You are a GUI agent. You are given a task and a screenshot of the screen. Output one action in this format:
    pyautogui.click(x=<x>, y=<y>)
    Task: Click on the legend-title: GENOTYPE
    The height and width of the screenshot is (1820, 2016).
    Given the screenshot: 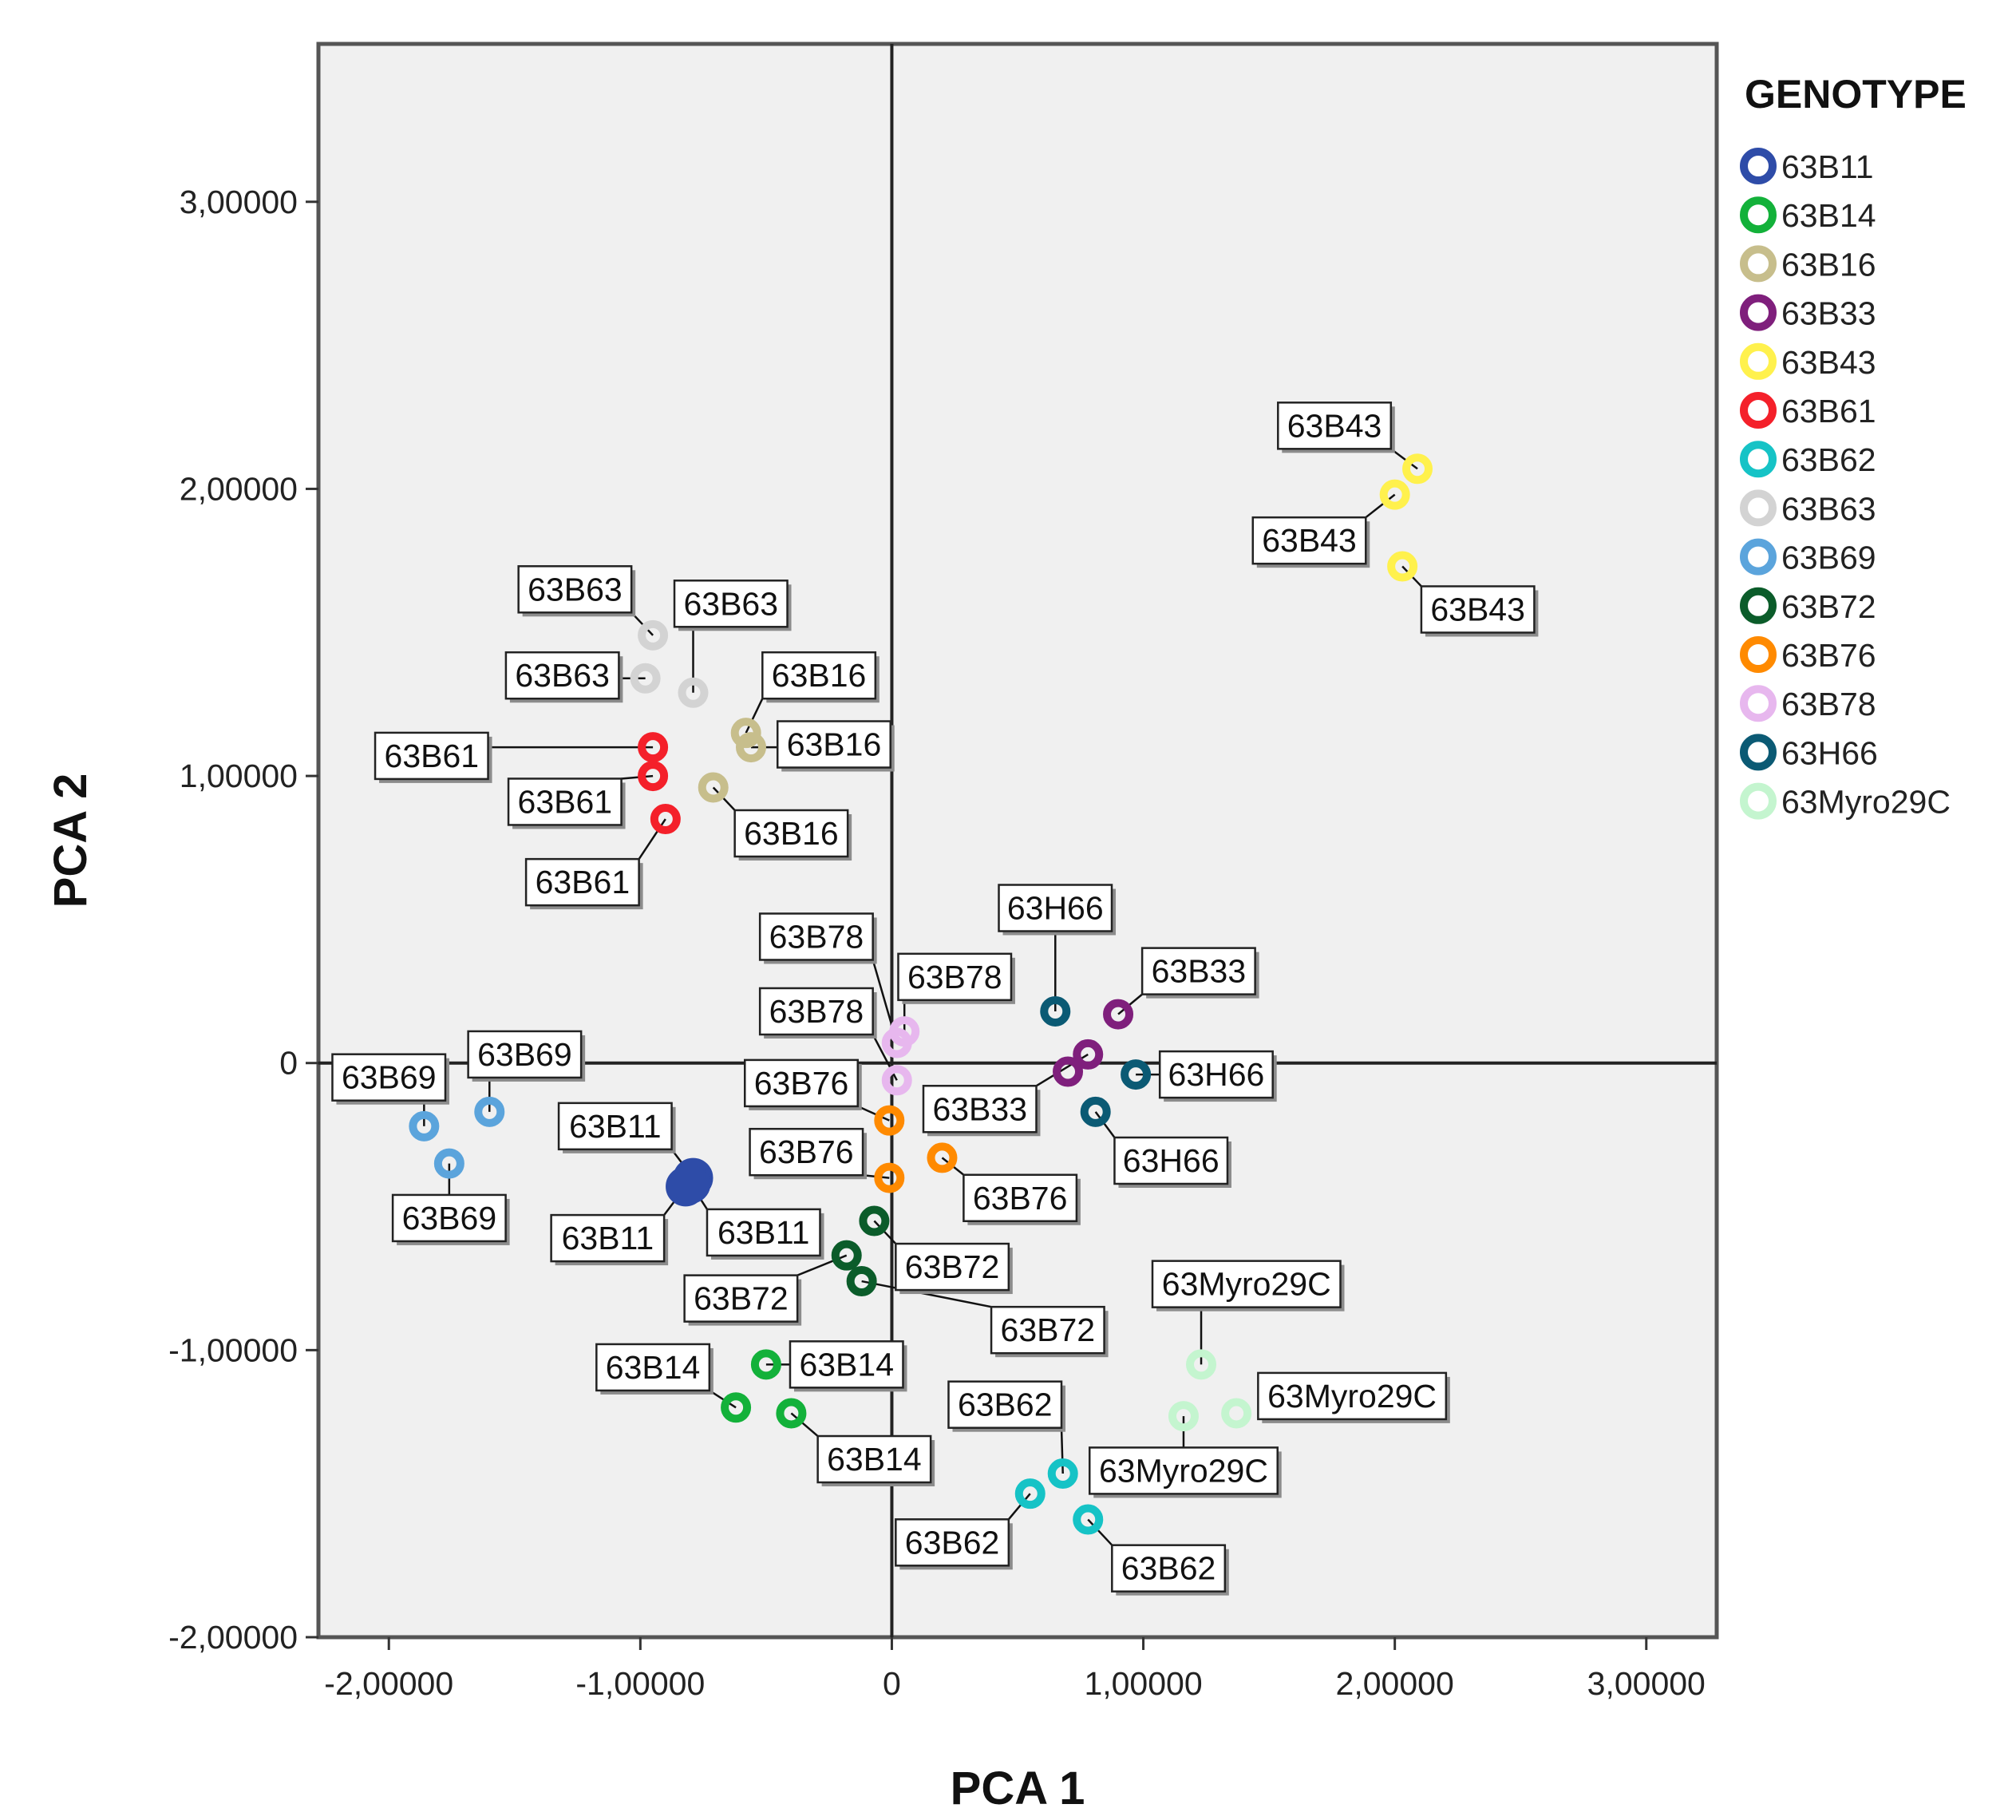 What is the action you would take?
    pyautogui.click(x=1856, y=94)
    